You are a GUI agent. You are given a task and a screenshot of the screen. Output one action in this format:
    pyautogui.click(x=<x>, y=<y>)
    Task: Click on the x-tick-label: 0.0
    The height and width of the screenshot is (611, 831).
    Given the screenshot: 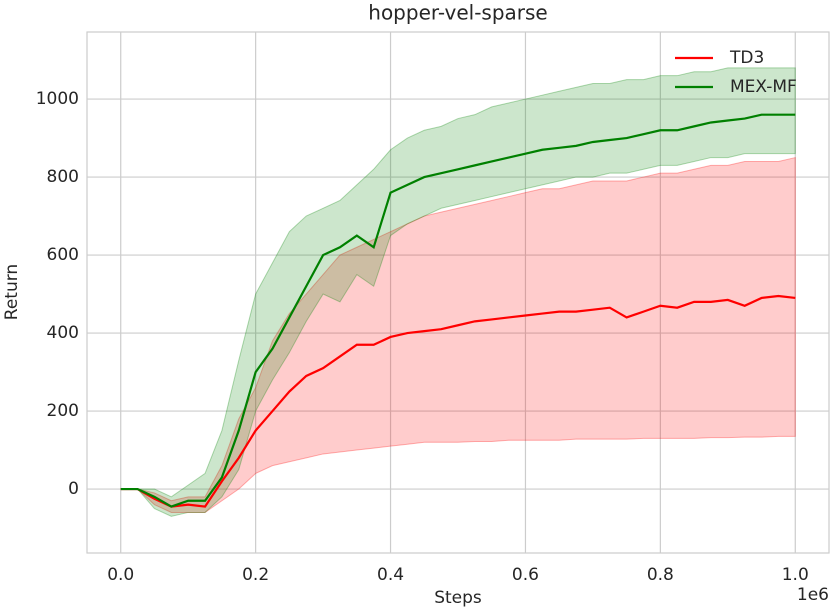 What is the action you would take?
    pyautogui.click(x=120, y=575)
    